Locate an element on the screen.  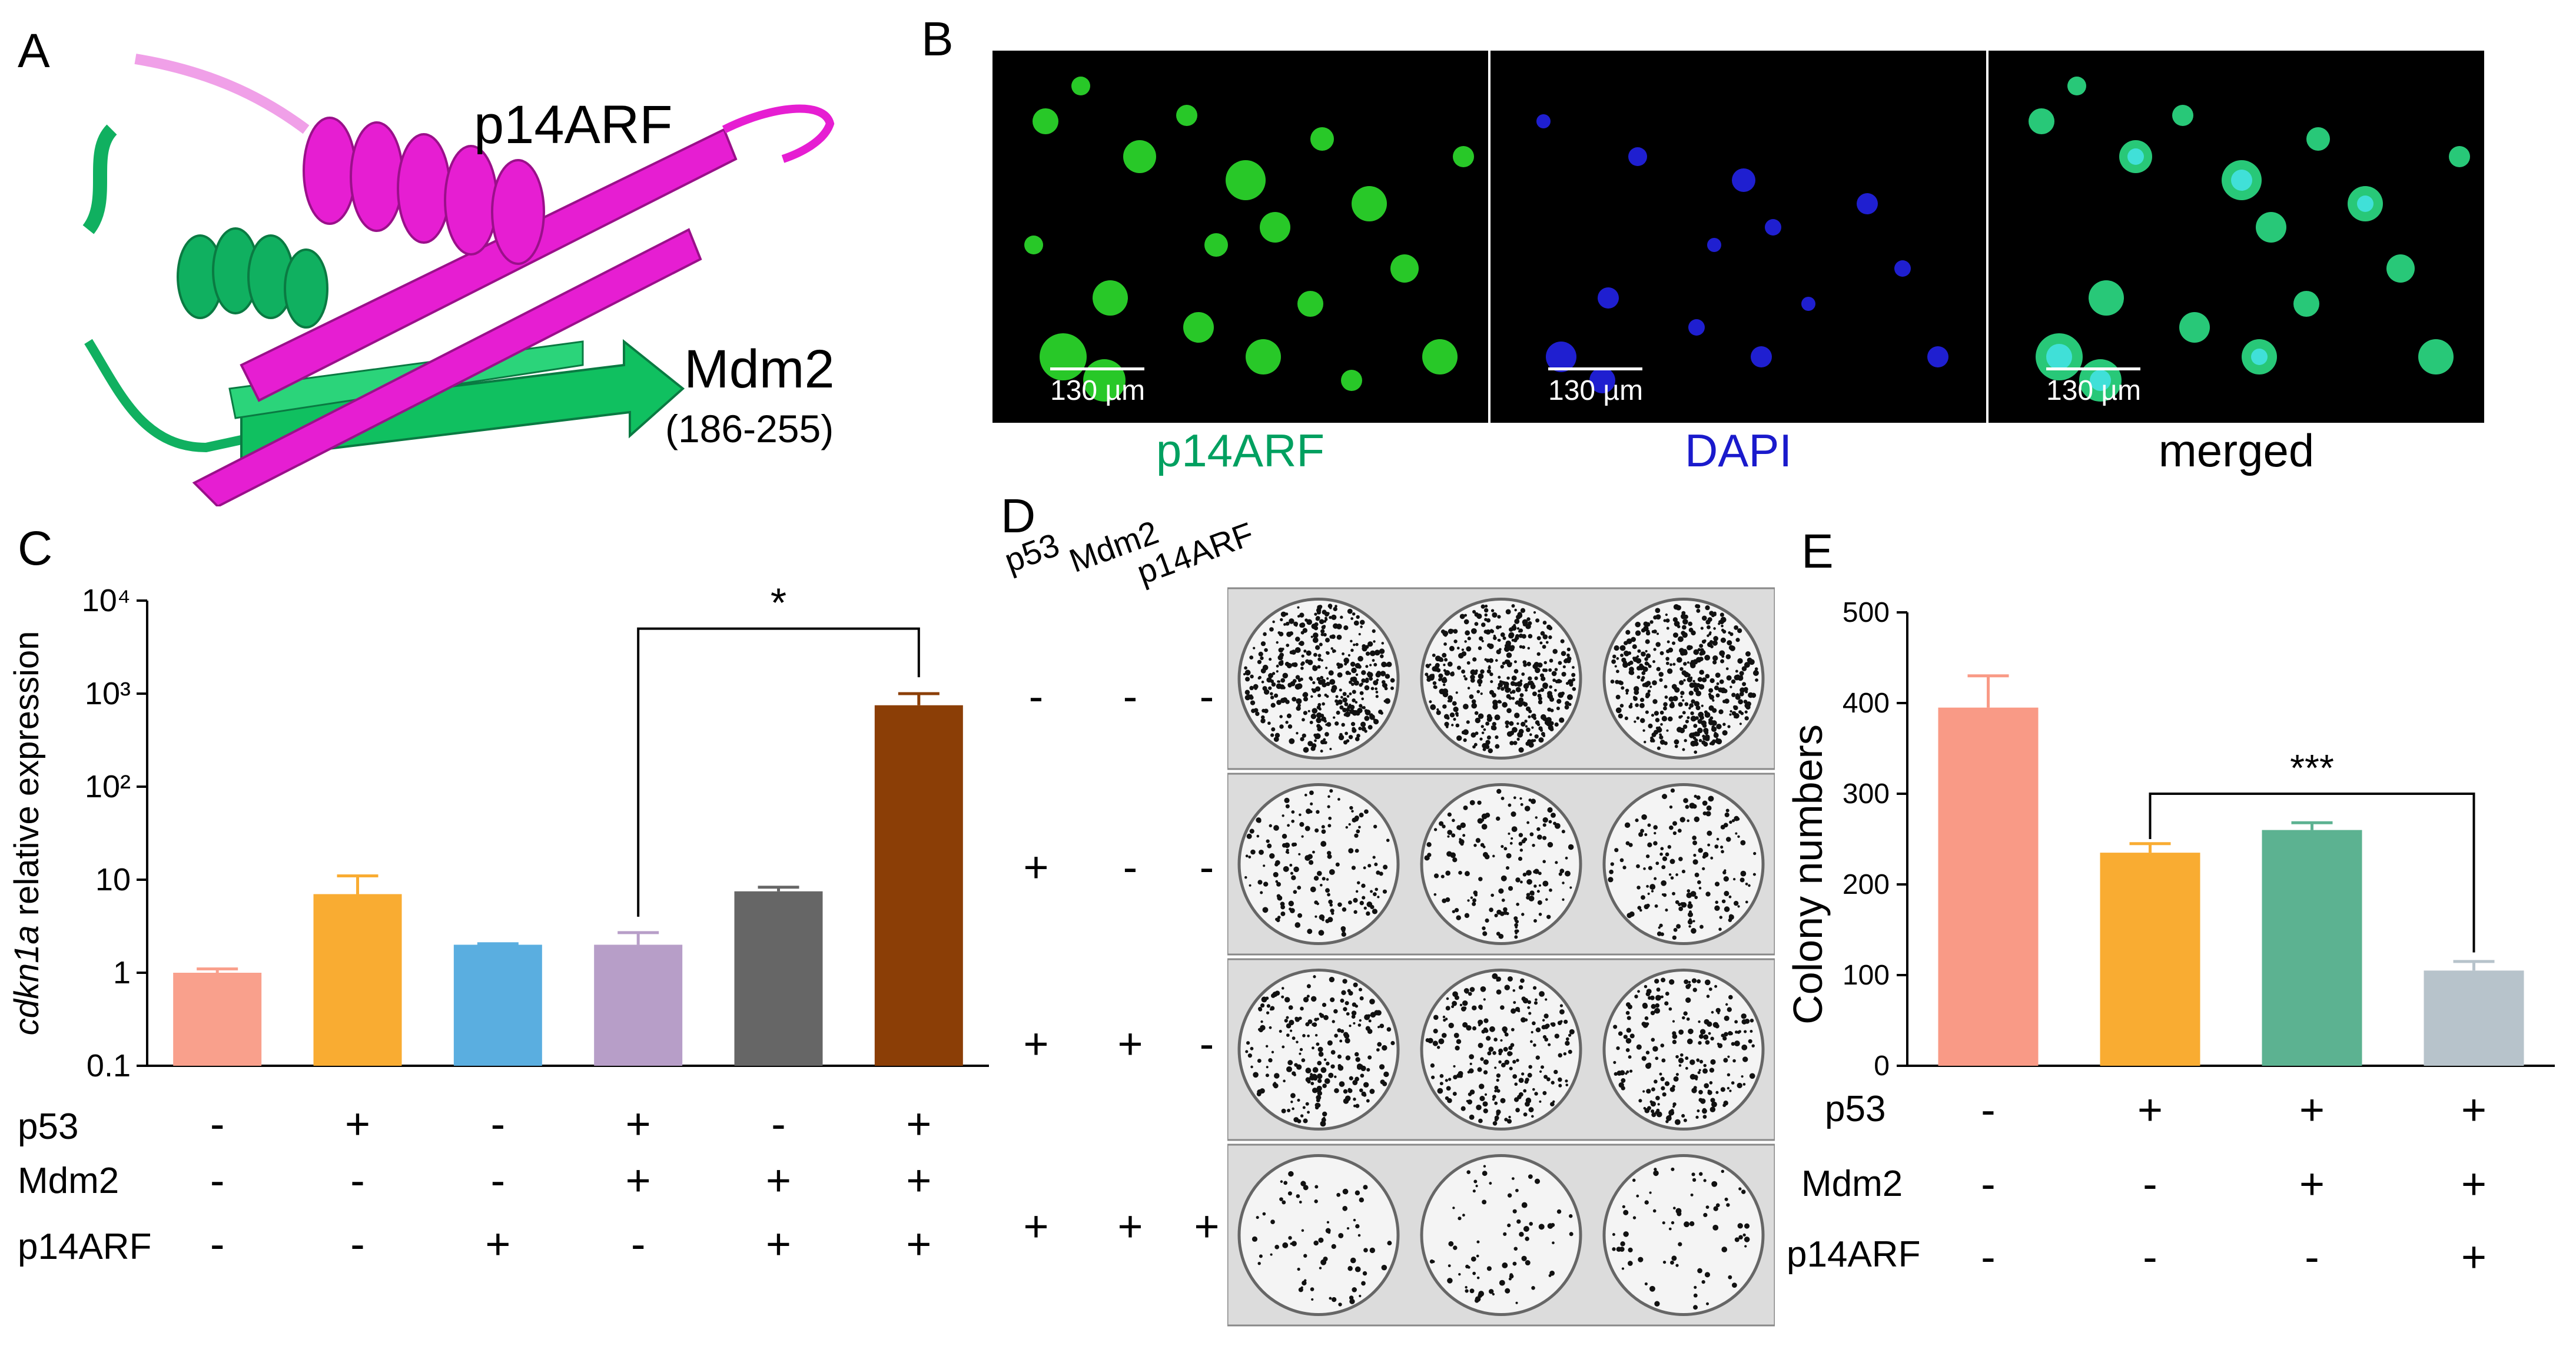
caption-merged: merged is located at coordinates (2236, 450).